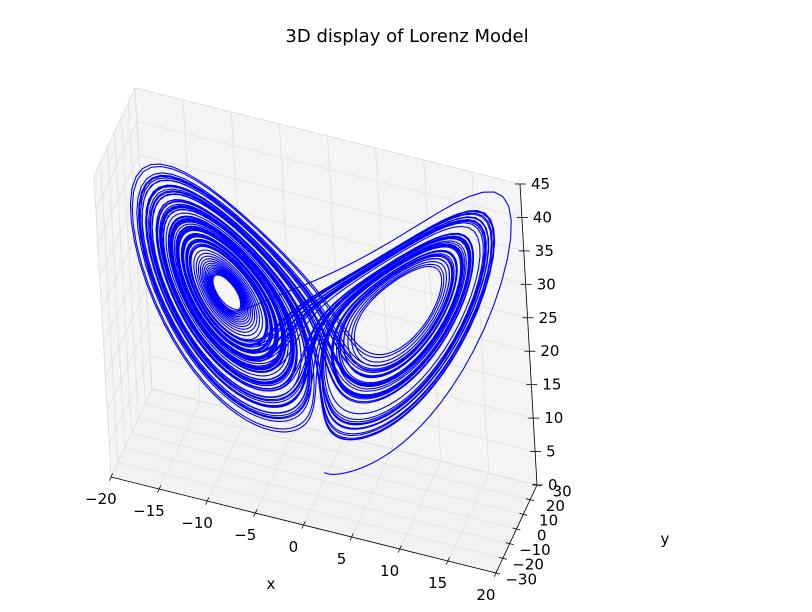  I want to click on chart-title: 3D display of Lorenz Model, so click(406, 36).